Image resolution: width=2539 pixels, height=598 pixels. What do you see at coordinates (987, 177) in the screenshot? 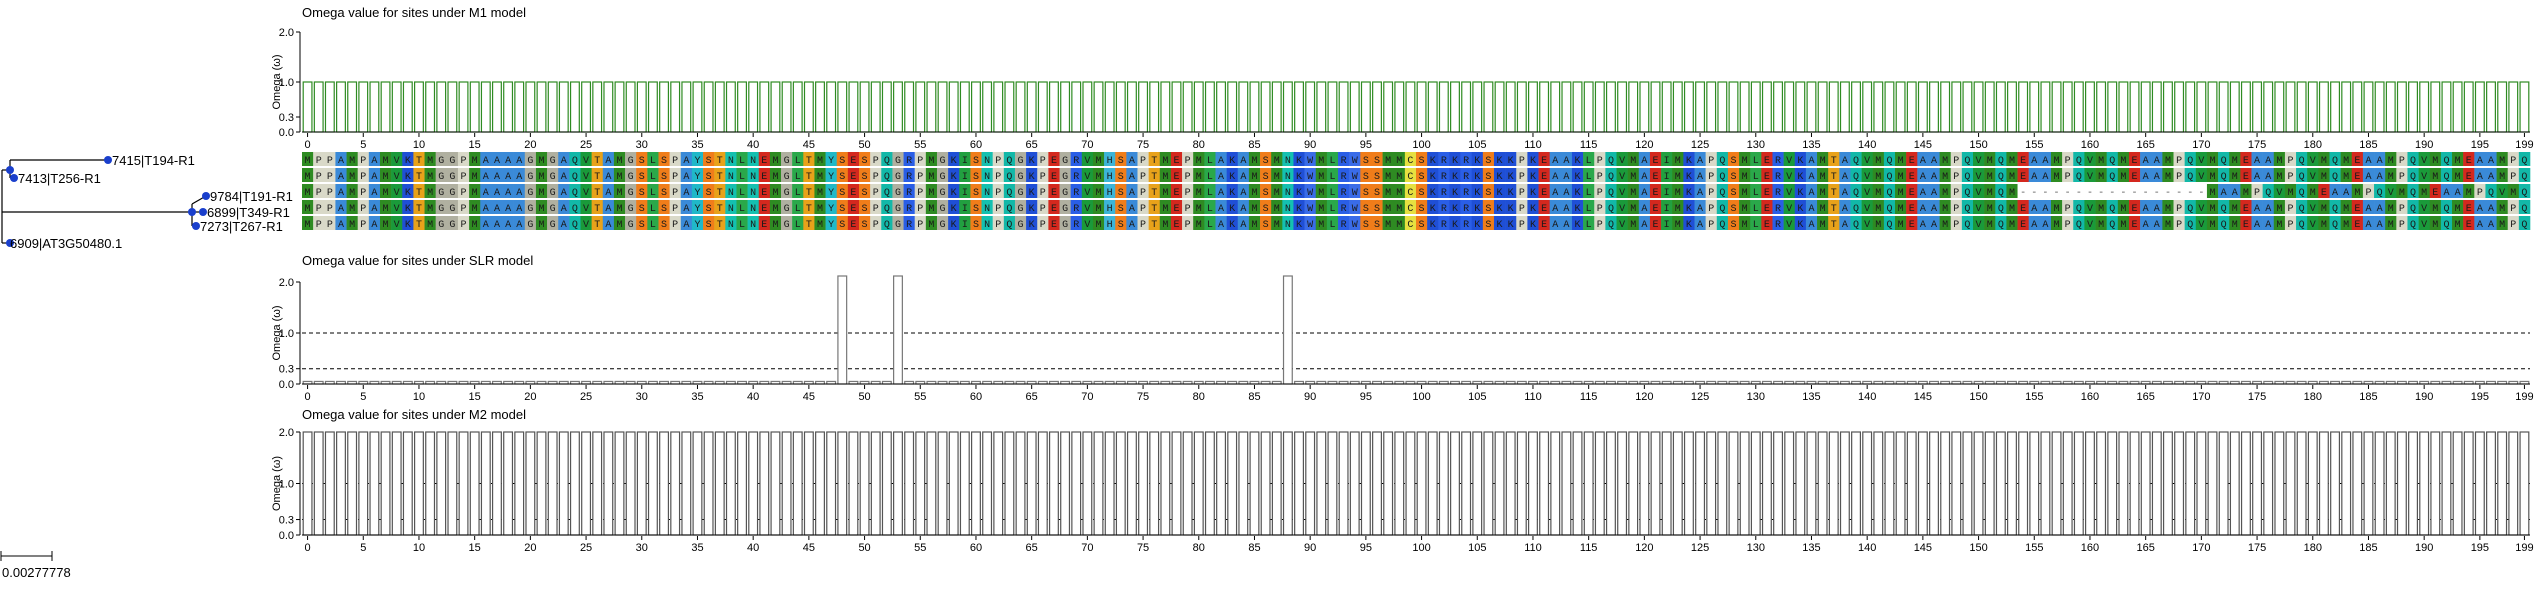
I see `residue-letter: N` at bounding box center [987, 177].